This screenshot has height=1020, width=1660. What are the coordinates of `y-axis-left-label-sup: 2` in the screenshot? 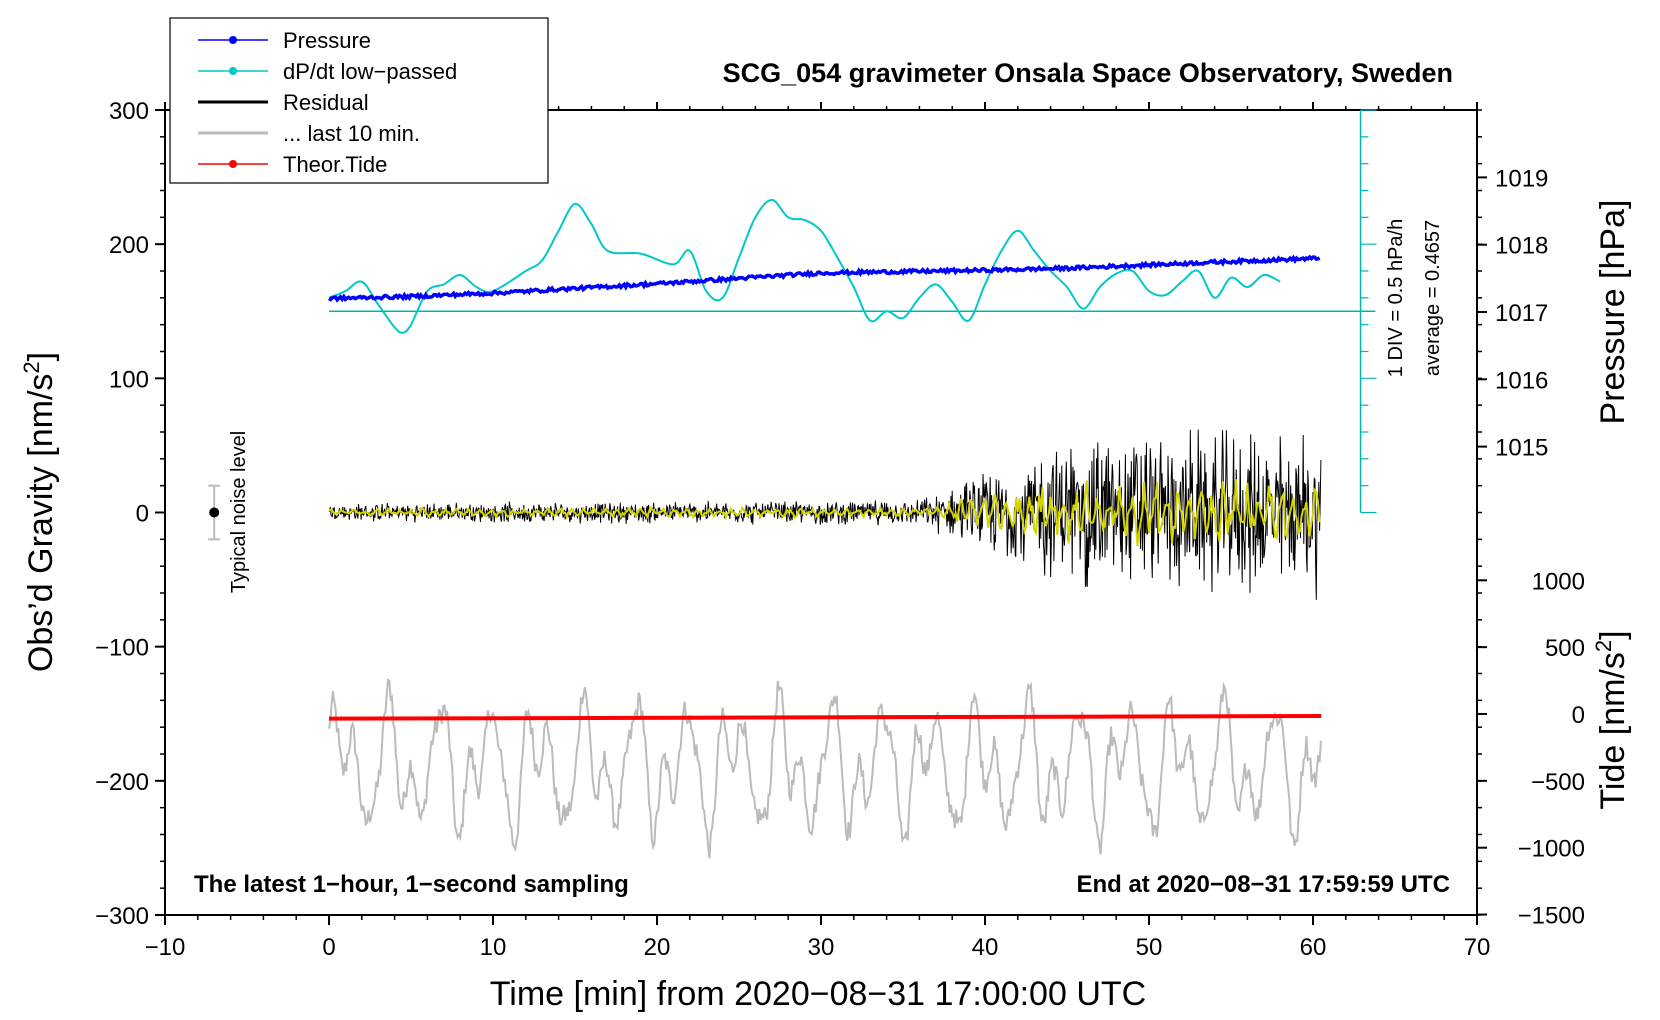 It's located at (31, 367).